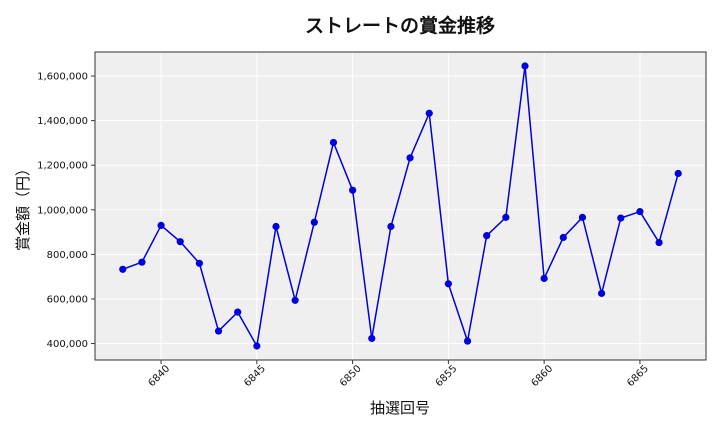 The height and width of the screenshot is (432, 720). I want to click on y-tick-label: 400,000, so click(67, 344).